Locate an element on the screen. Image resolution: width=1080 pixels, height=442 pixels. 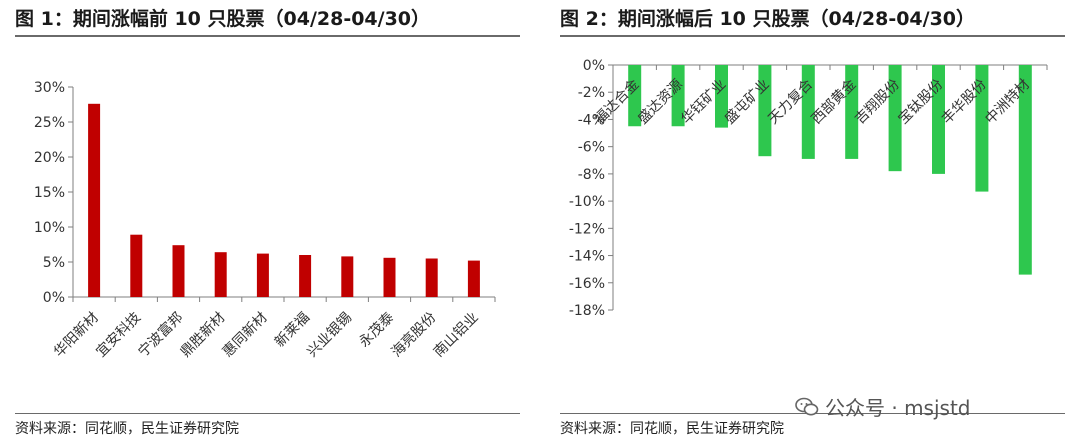
x-category-label: 华阳新材 is located at coordinates (76, 335).